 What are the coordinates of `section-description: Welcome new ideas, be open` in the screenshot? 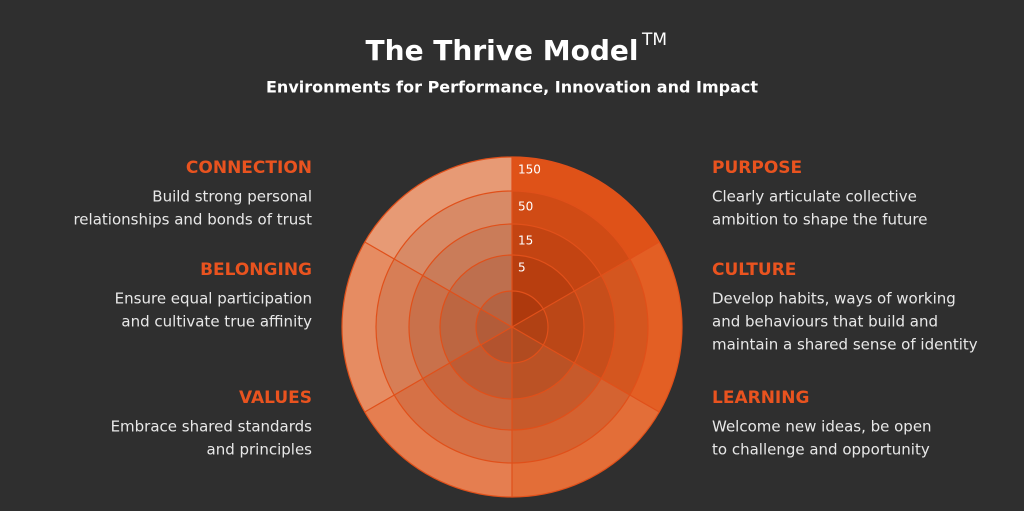 It's located at (822, 427).